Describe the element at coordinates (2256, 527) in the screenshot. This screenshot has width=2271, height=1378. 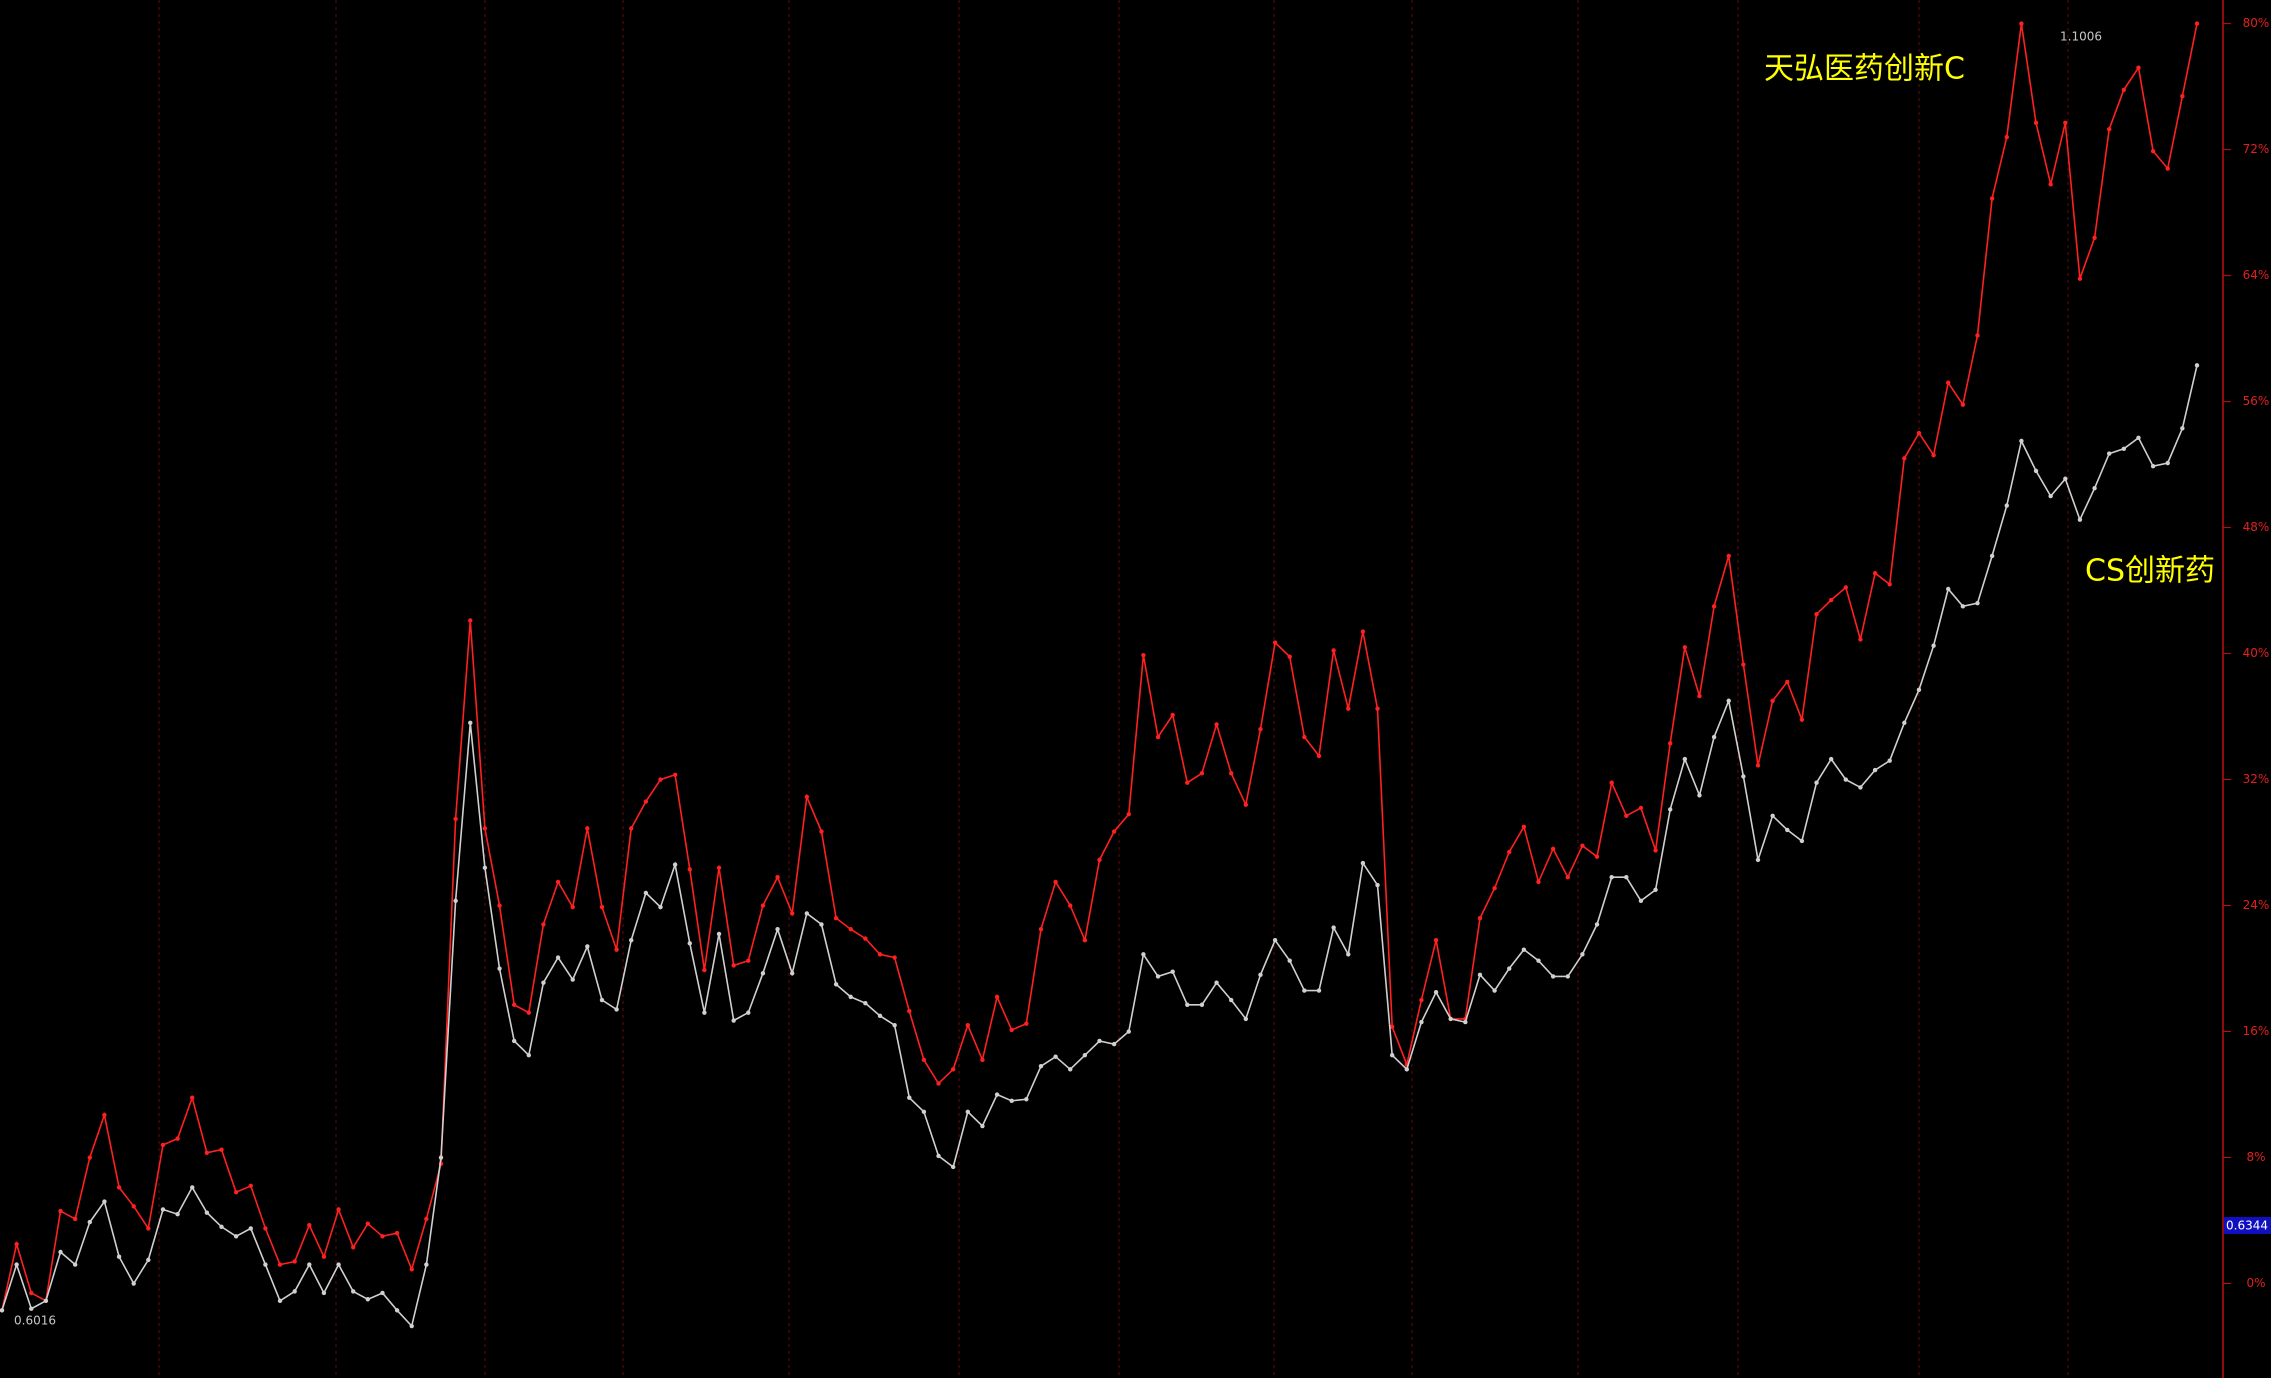
I see `y-tick-label: 48%` at that location.